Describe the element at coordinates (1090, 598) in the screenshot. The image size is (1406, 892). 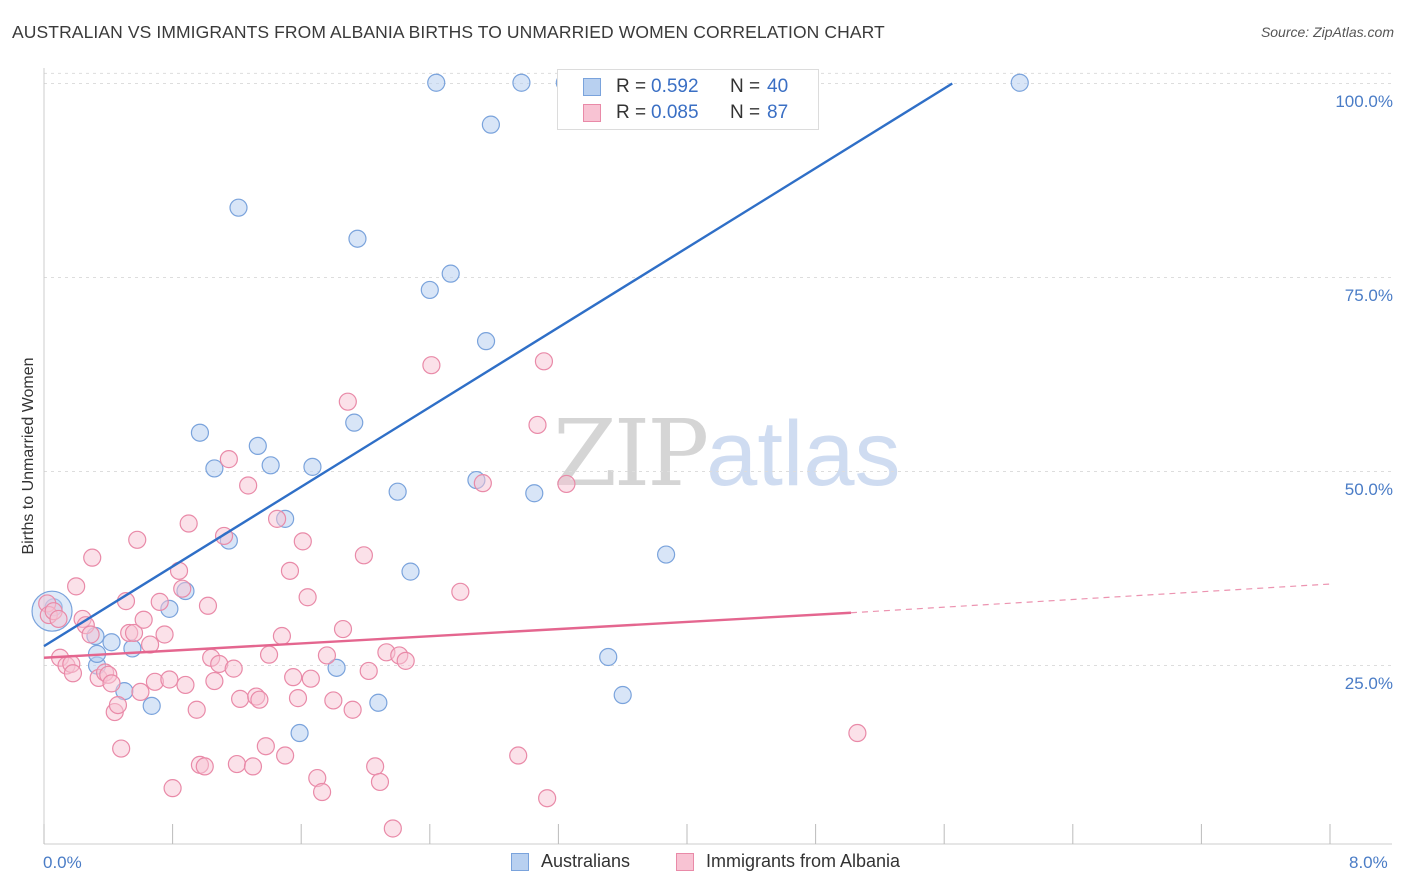
I see `albania-trend-extension` at that location.